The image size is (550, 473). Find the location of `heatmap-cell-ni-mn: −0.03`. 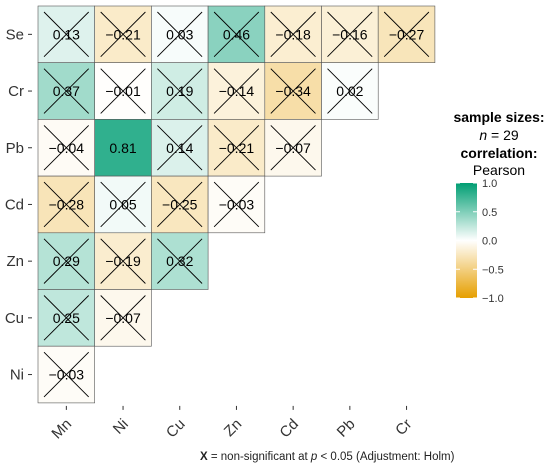

heatmap-cell-ni-mn: −0.03 is located at coordinates (66, 374).